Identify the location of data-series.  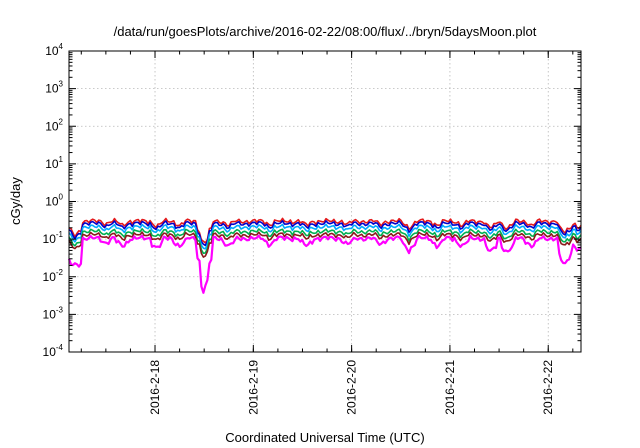
(324, 255).